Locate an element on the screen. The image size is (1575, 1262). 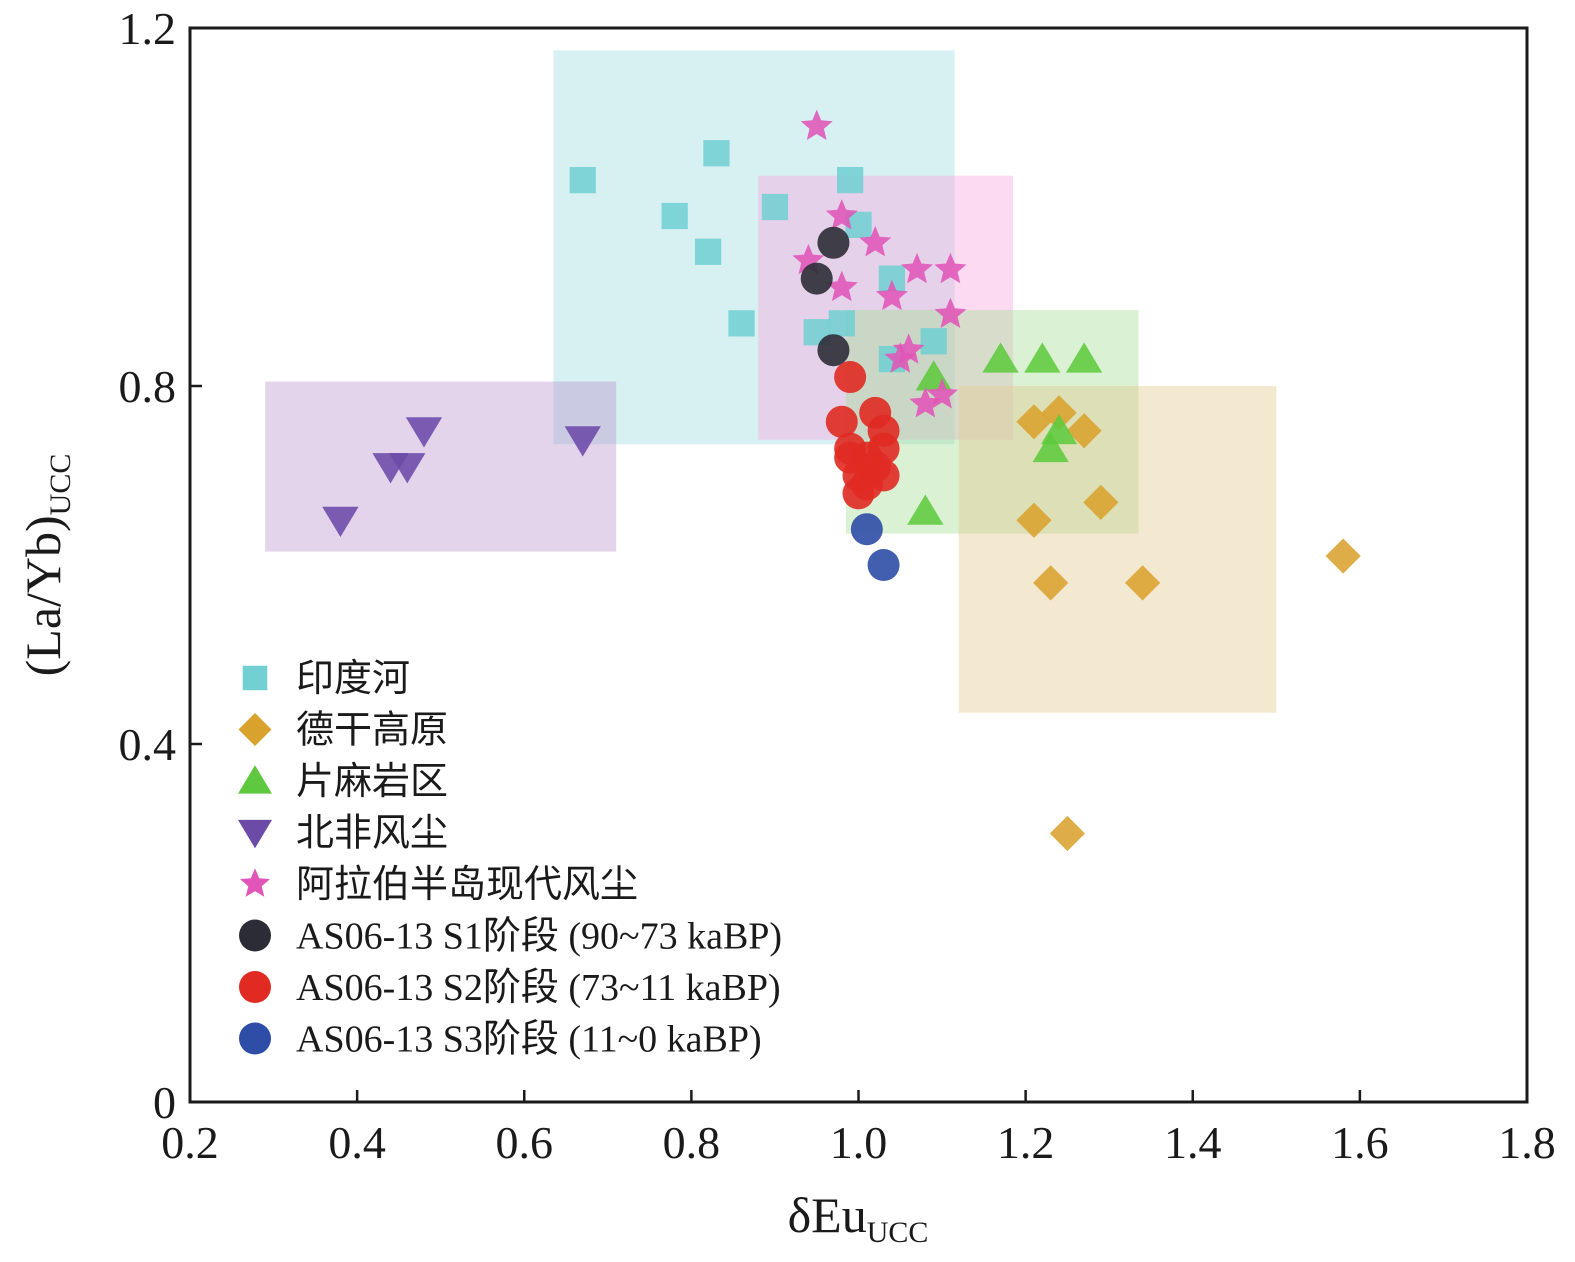
x-axis-title: δEuUCC is located at coordinates (858, 1218).